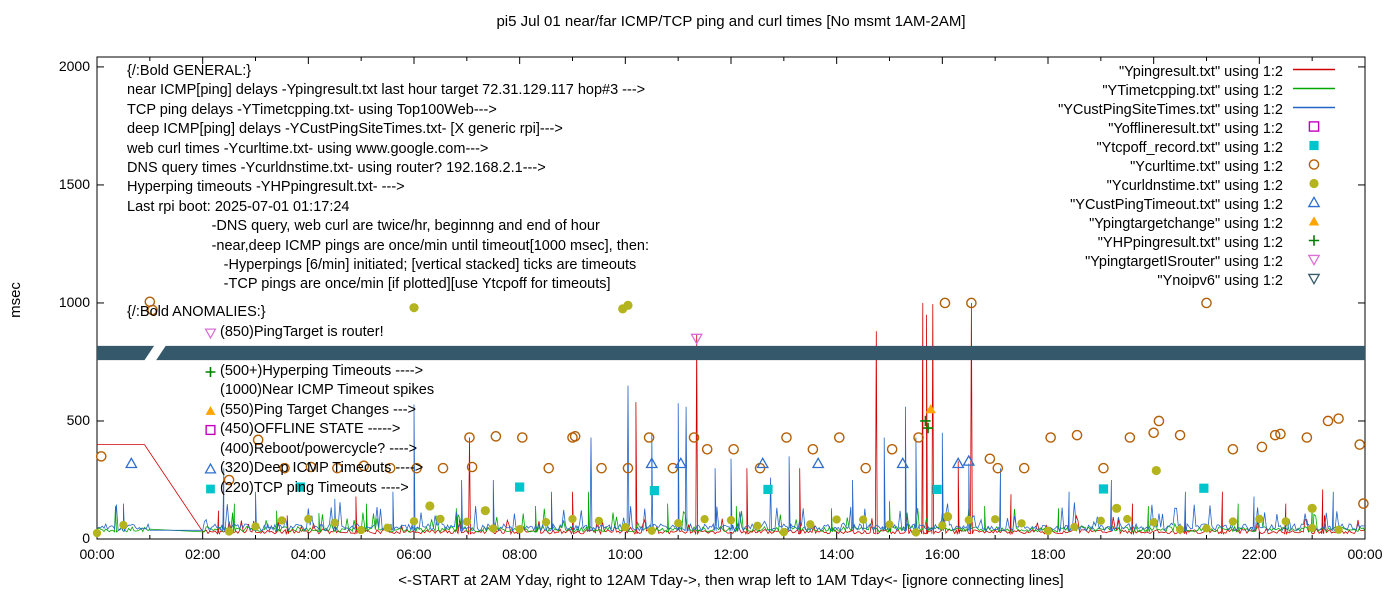 This screenshot has height=600, width=1400. I want to click on anomaly-text: (1000)Near ICMP Timeout spikes, so click(327, 390).